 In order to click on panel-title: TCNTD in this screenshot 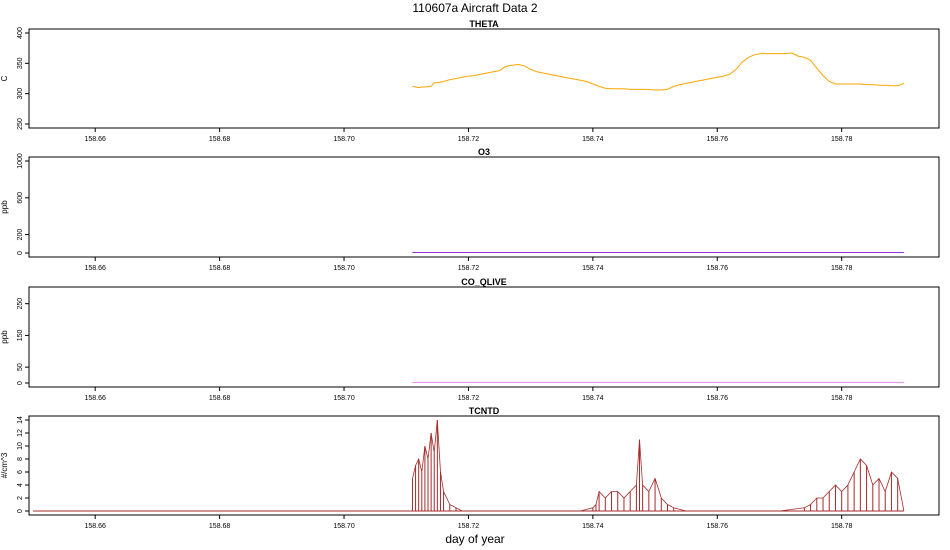, I will do `click(484, 411)`.